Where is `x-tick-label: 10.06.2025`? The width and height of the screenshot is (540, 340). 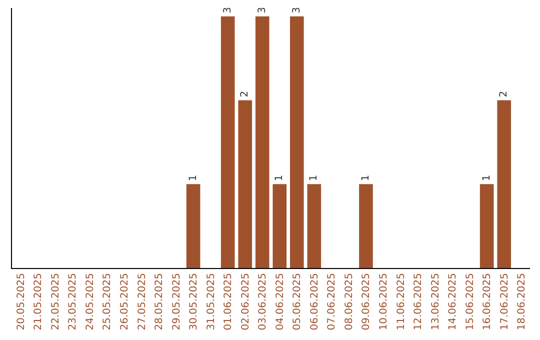
x-tick-label: 10.06.2025 is located at coordinates (384, 301).